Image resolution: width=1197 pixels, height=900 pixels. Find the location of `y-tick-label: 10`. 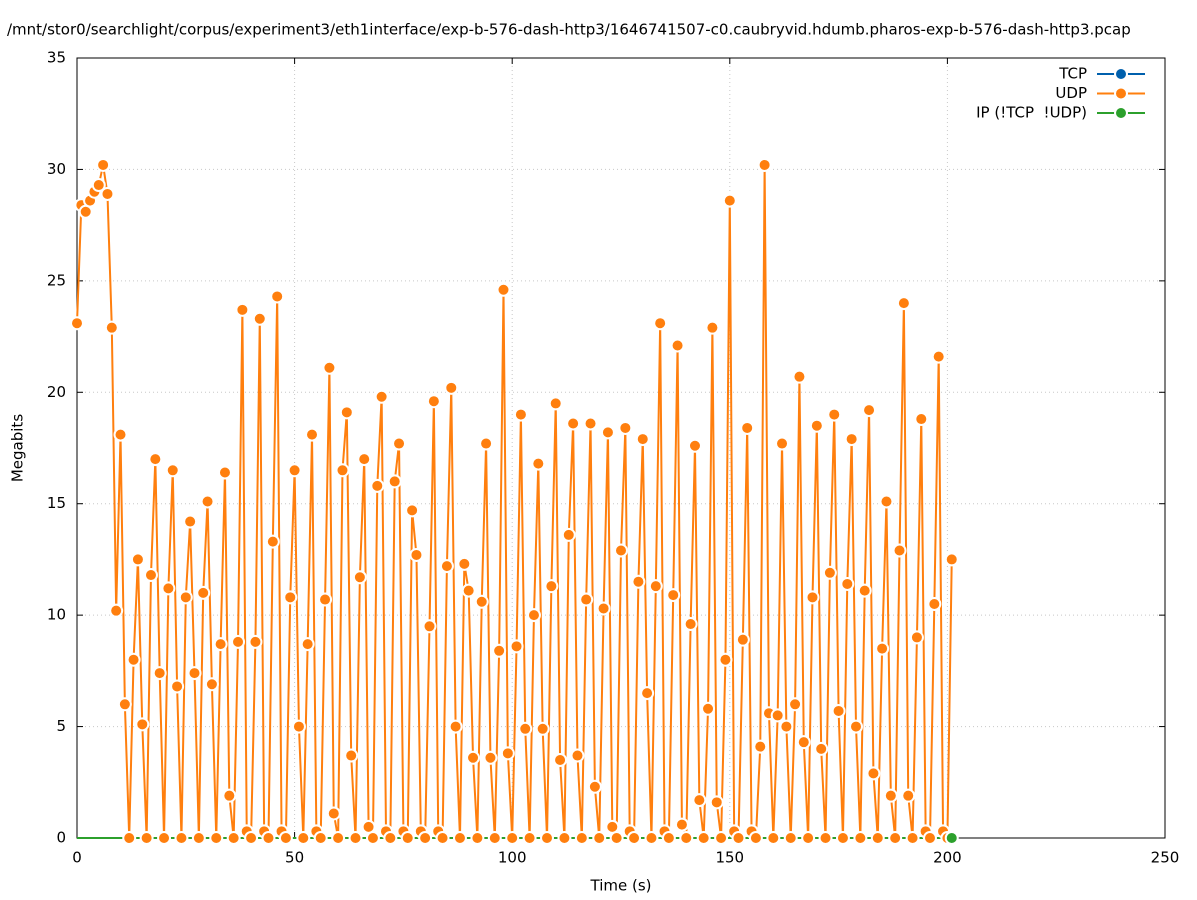

y-tick-label: 10 is located at coordinates (56, 615).